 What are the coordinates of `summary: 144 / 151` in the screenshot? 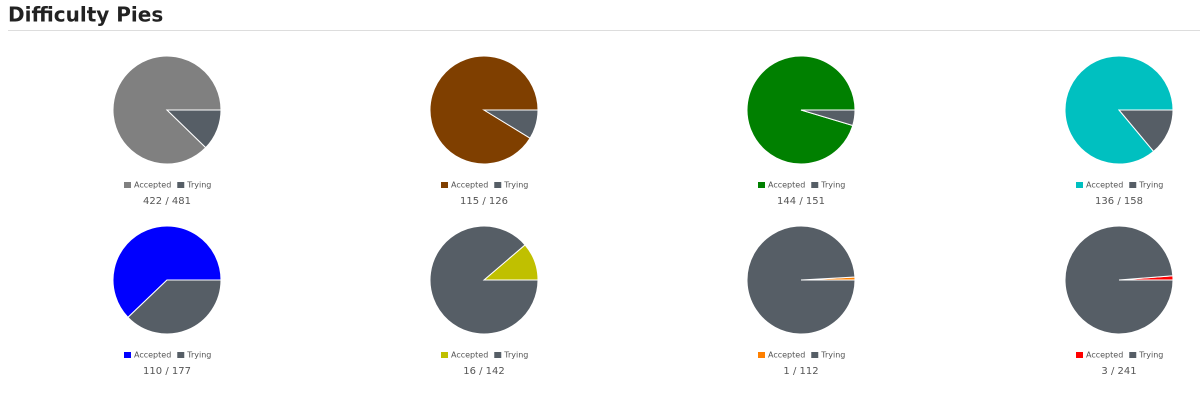 It's located at (801, 201).